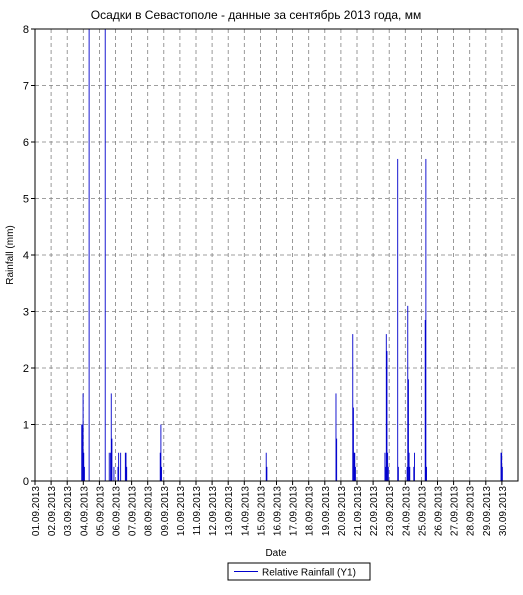 This screenshot has height=595, width=523. What do you see at coordinates (26, 313) in the screenshot?
I see `y-tick-label: 3` at bounding box center [26, 313].